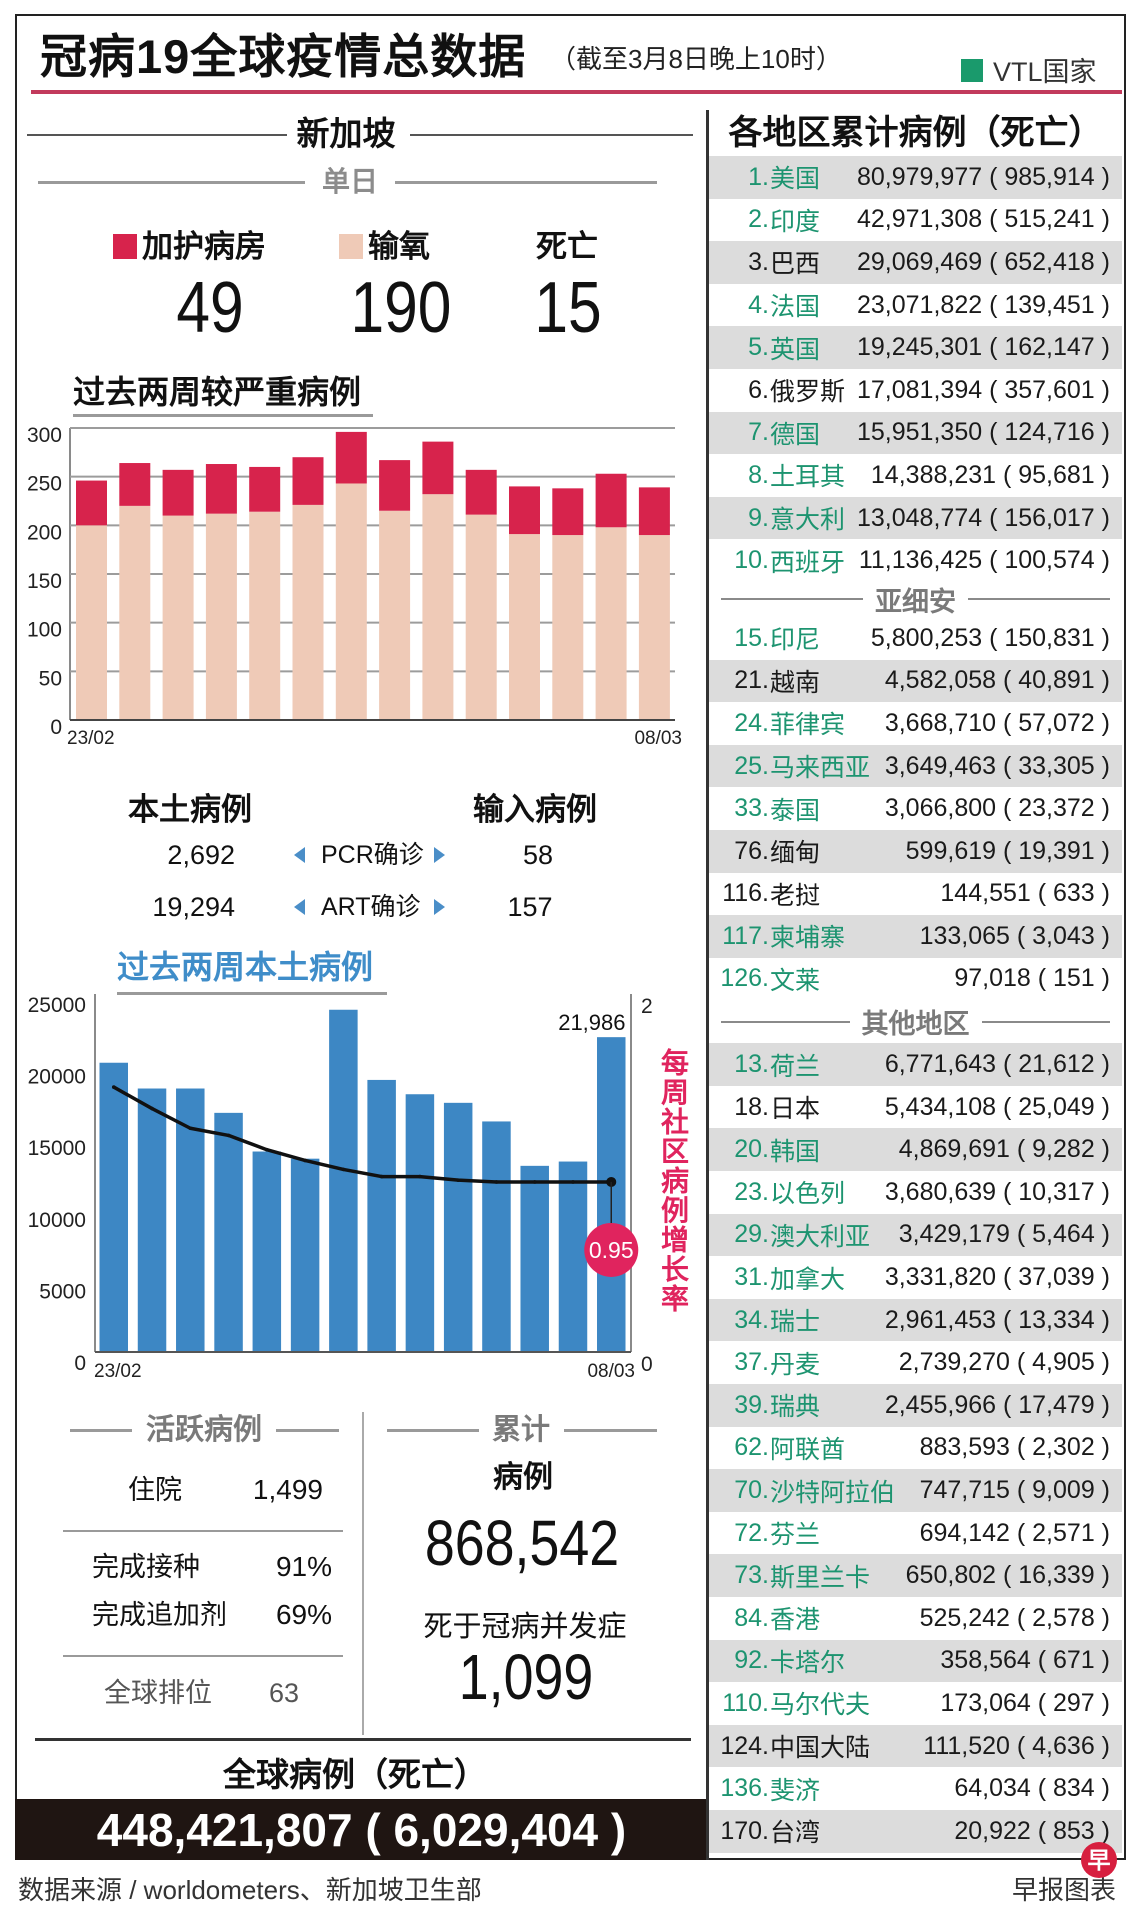 The height and width of the screenshot is (1910, 1140). I want to click on bar-data-label: 21,986, so click(591, 1022).